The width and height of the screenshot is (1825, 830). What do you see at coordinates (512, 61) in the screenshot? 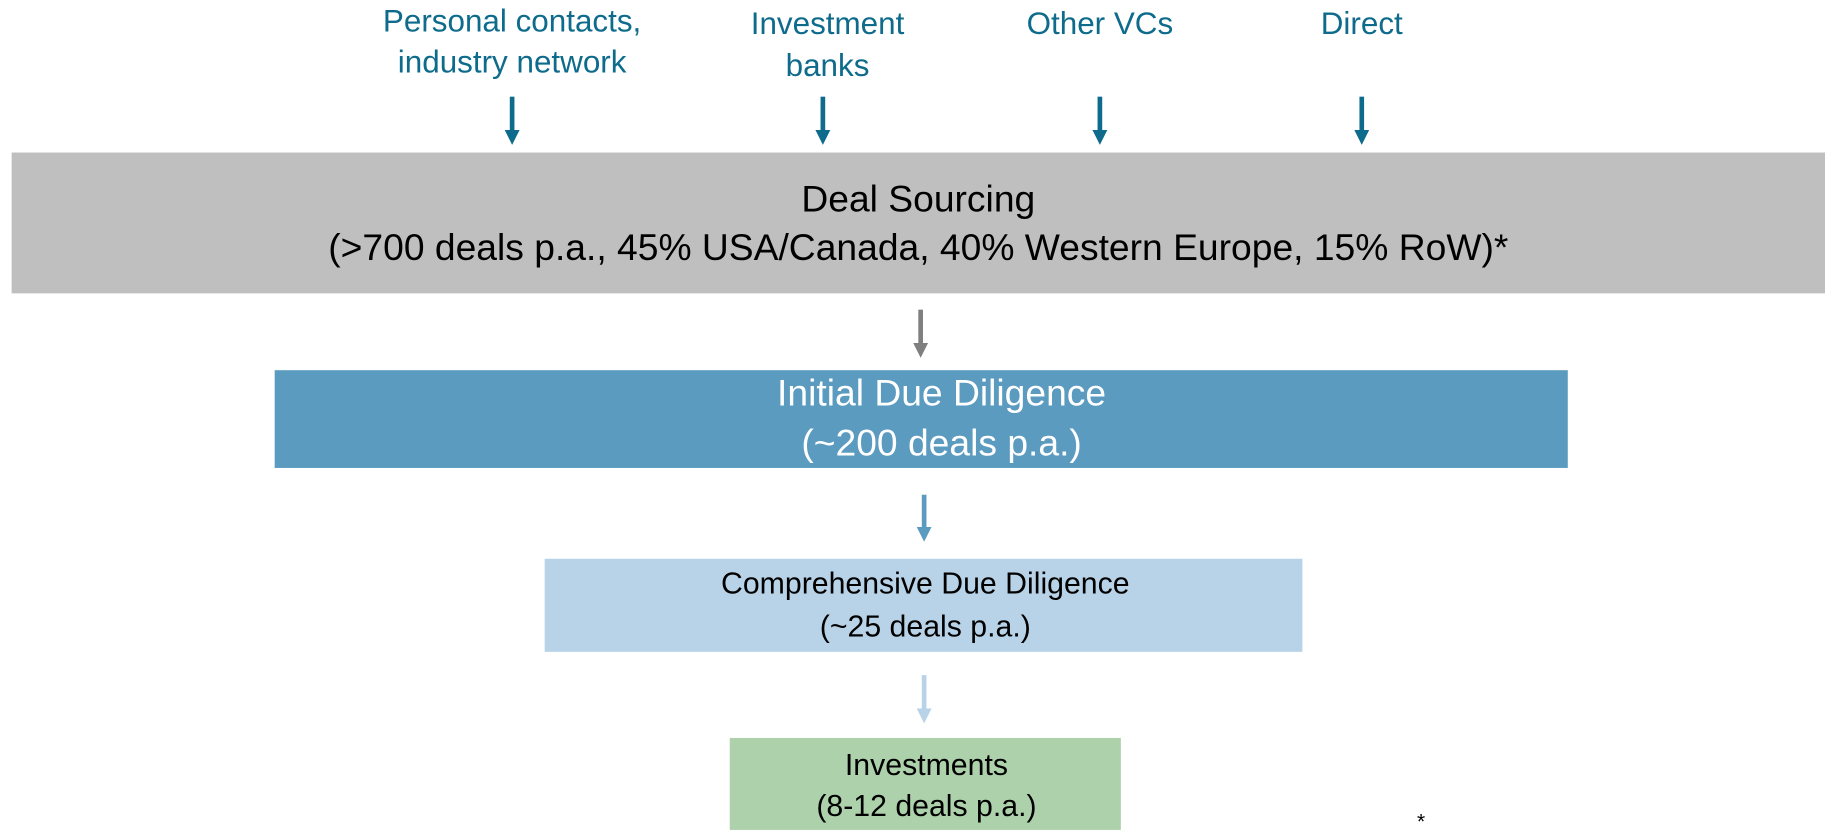
I see `source-label: industry network` at bounding box center [512, 61].